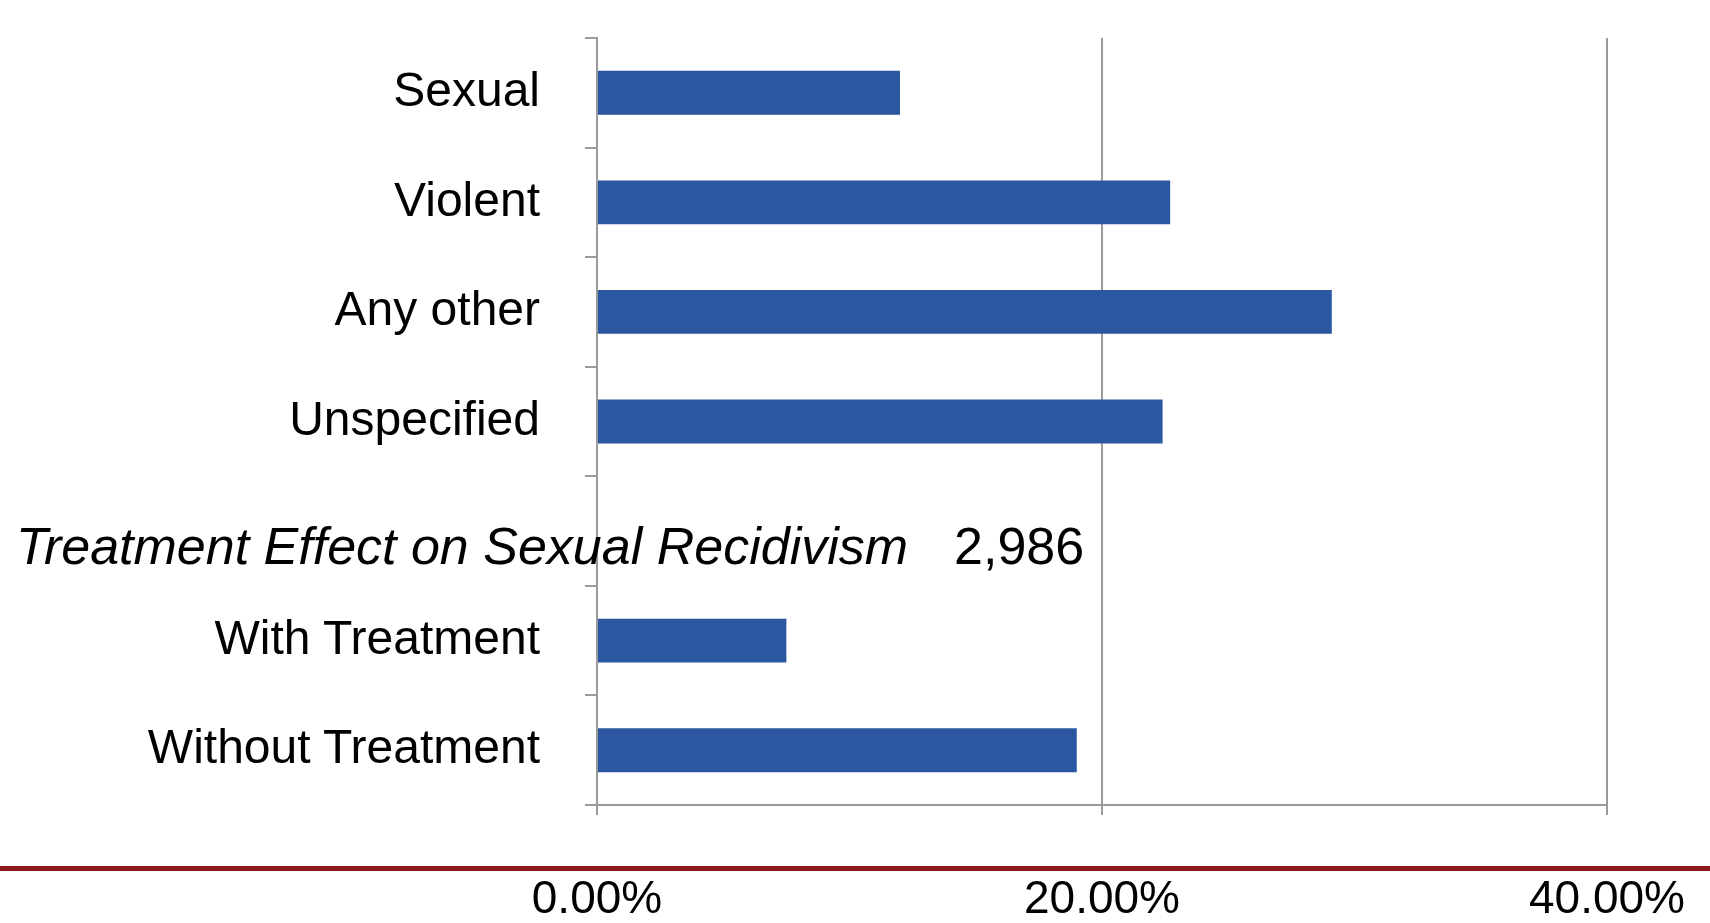 This screenshot has width=1710, height=923. What do you see at coordinates (462, 546) in the screenshot?
I see `annotation: Treatment Effect on Sexual Recidivism` at bounding box center [462, 546].